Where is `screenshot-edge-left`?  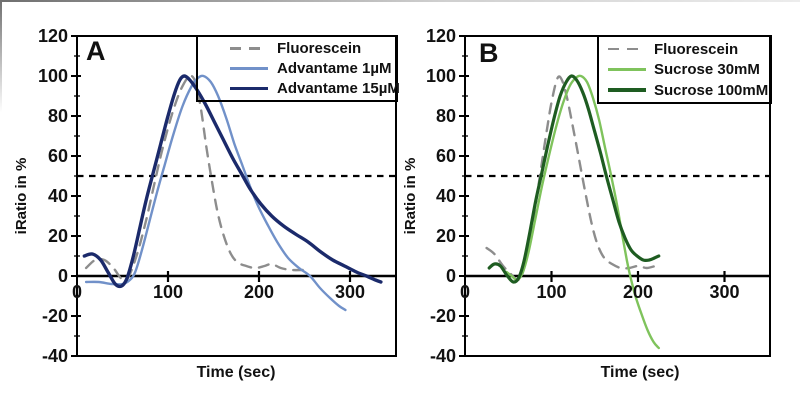
screenshot-edge-left is located at coordinates (1, 201).